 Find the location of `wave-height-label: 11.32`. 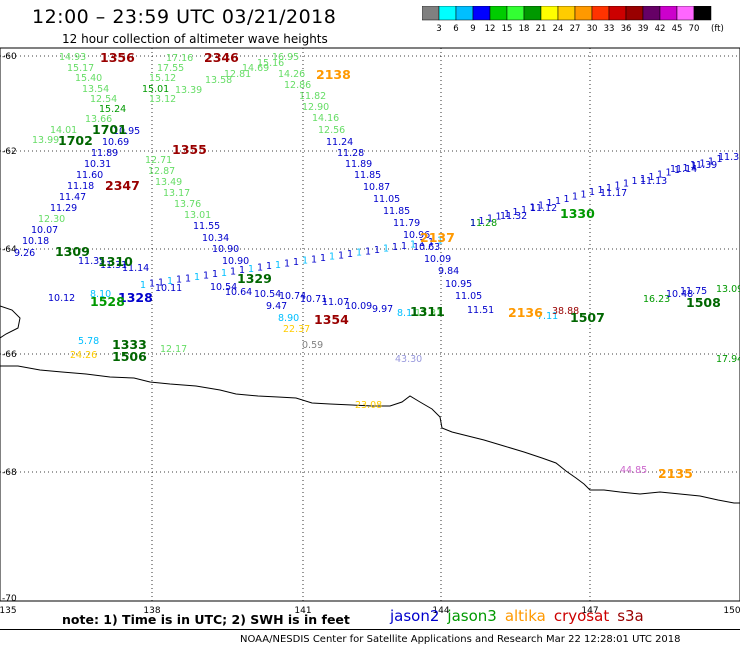

wave-height-label: 11.32 is located at coordinates (513, 216).